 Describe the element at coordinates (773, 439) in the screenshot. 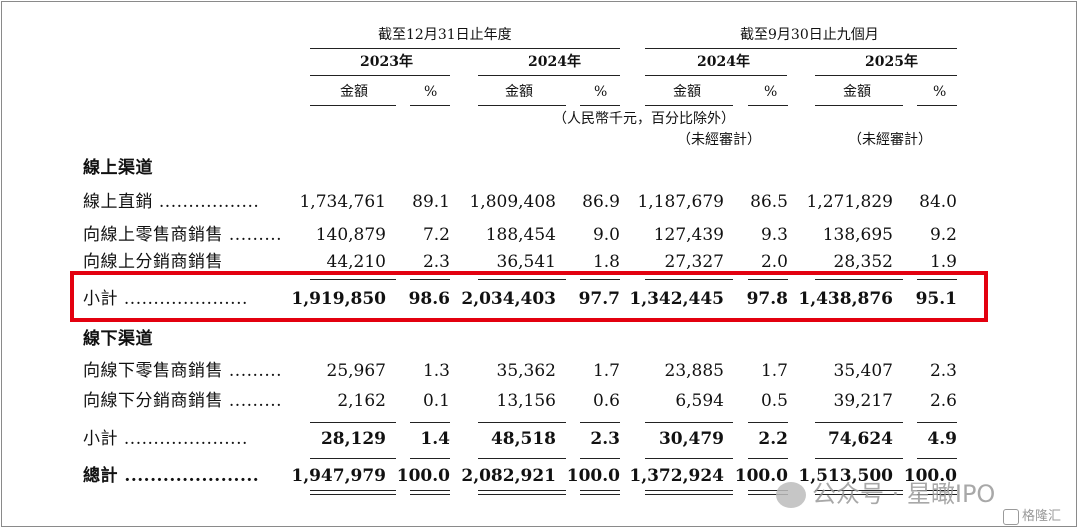

I see `cell-offline-subtotal-6: 2.2` at that location.